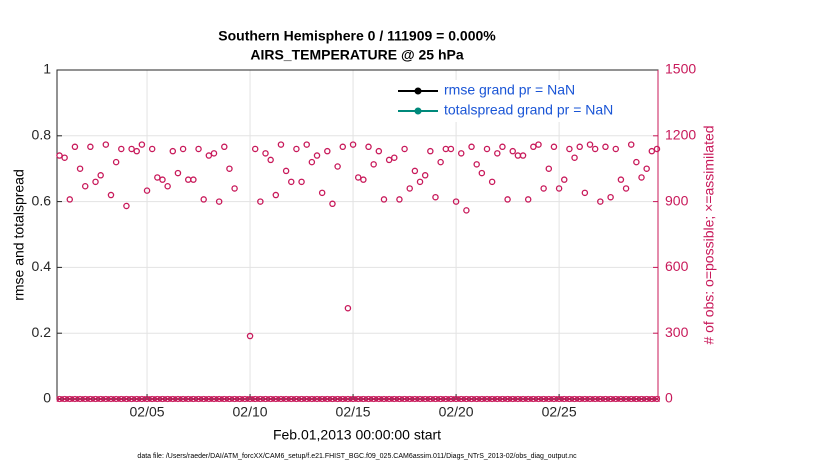 This screenshot has height=470, width=830. Describe the element at coordinates (528, 110) in the screenshot. I see `legend-label: totalspread grand pr = NaN` at that location.